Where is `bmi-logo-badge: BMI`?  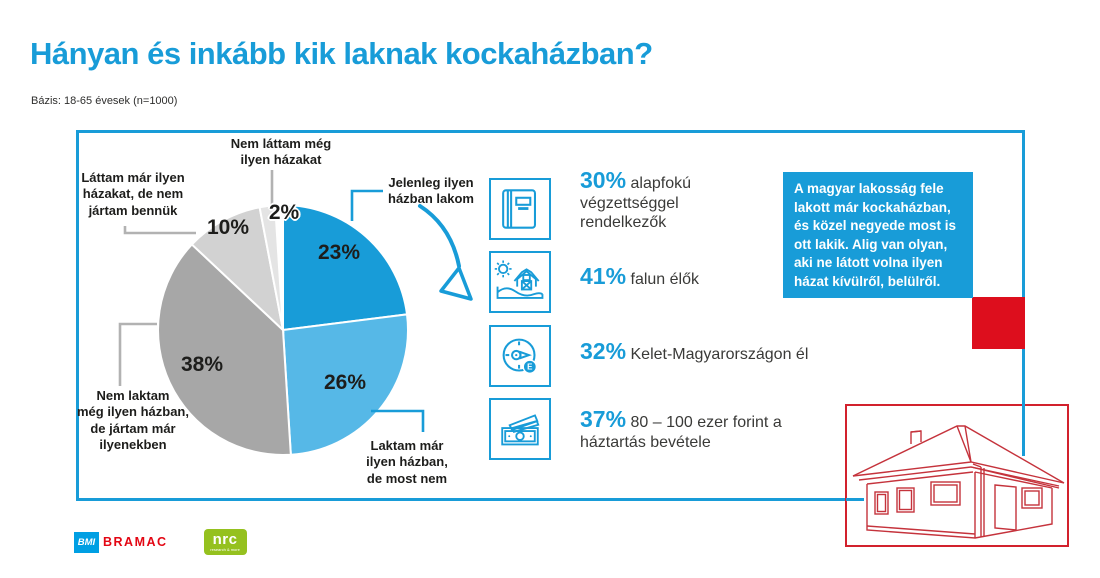 bmi-logo-badge: BMI is located at coordinates (86, 542).